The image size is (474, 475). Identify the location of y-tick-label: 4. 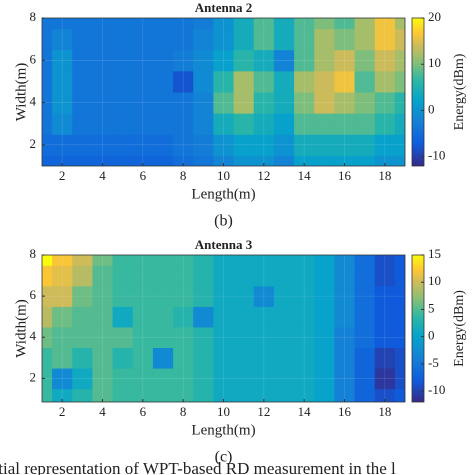
(33, 335).